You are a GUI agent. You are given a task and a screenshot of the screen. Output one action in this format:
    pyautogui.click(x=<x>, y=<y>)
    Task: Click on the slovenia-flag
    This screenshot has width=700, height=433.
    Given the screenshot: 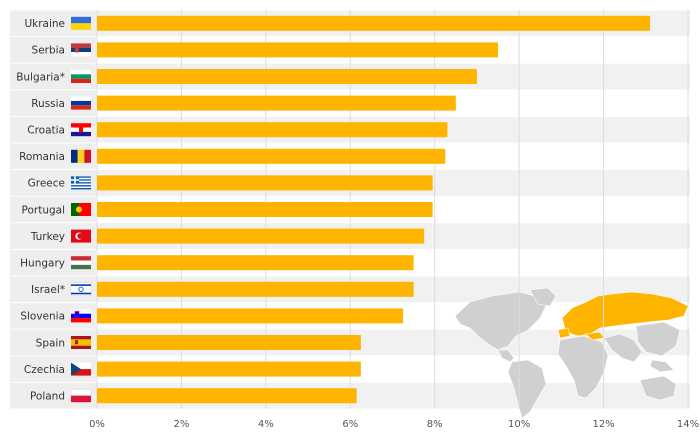 What is the action you would take?
    pyautogui.click(x=81, y=316)
    